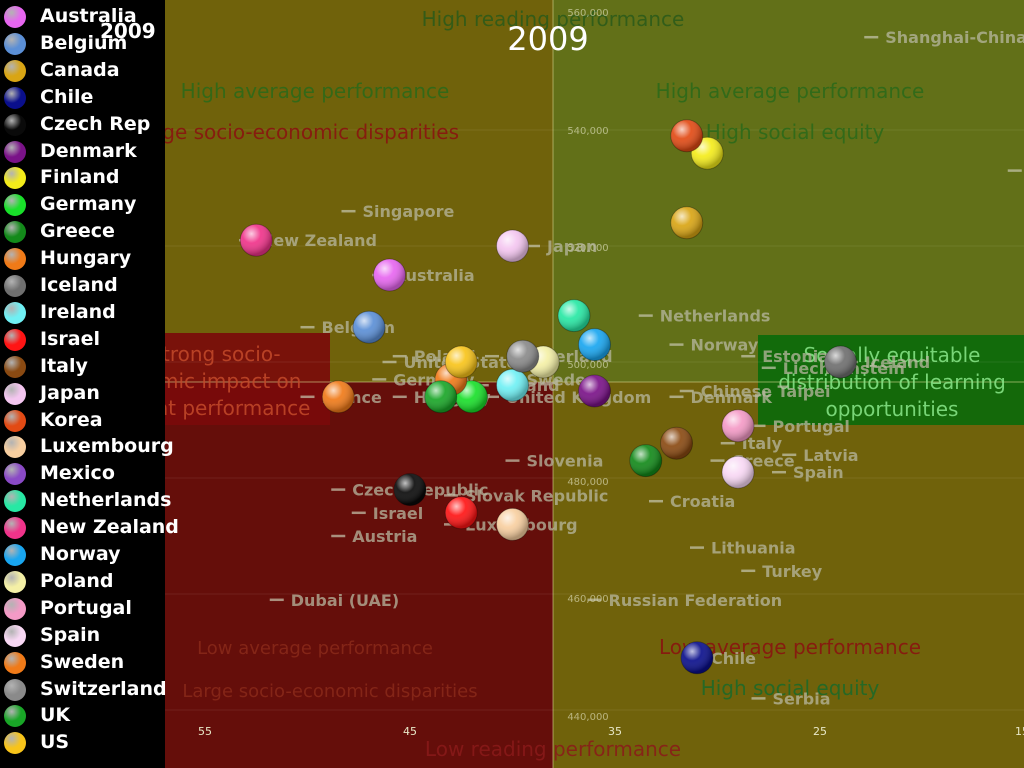  I want to click on quadrant-label-left-line1: Strong socio-, so click(214, 354).